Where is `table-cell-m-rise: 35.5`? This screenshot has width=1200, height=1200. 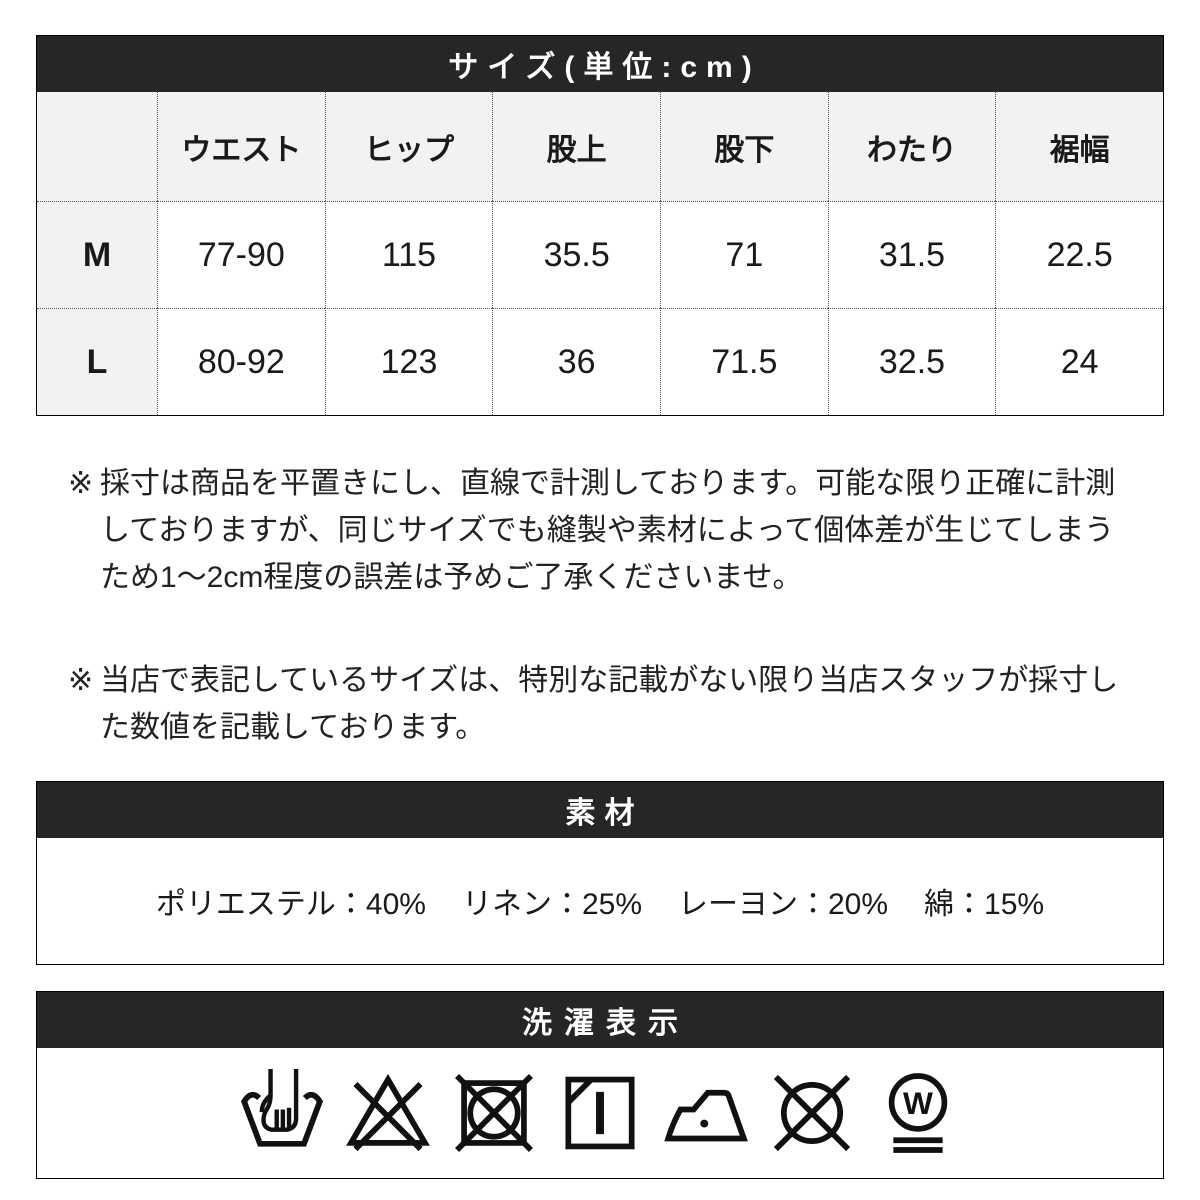
table-cell-m-rise: 35.5 is located at coordinates (576, 254).